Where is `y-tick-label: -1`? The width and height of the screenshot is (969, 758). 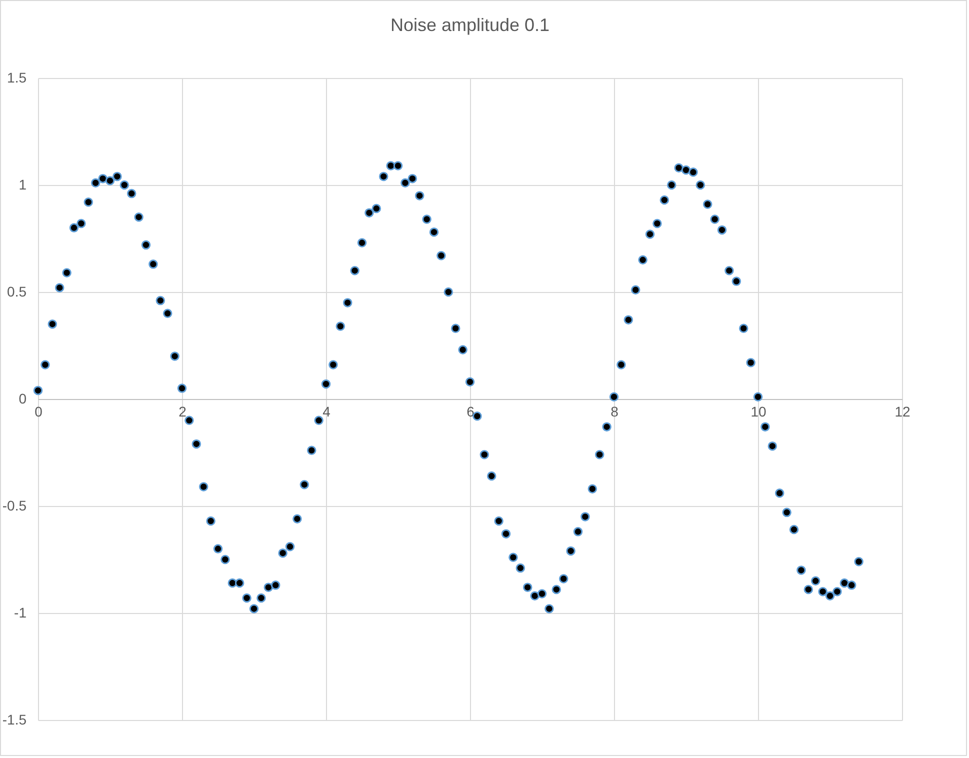
y-tick-label: -1 is located at coordinates (20, 612).